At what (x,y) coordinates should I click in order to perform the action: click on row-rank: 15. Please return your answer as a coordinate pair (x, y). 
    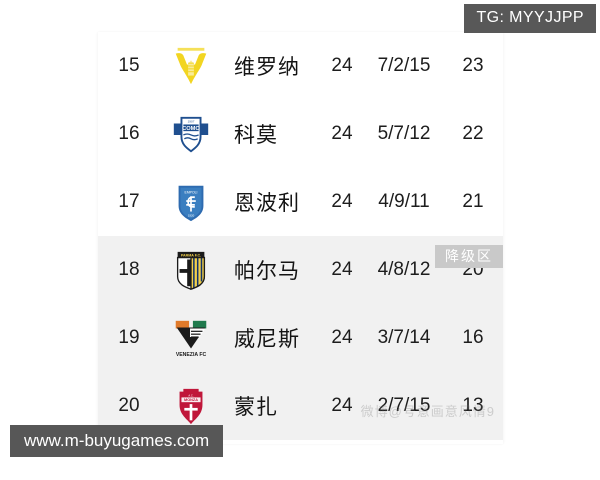
    Looking at the image, I should click on (129, 65).